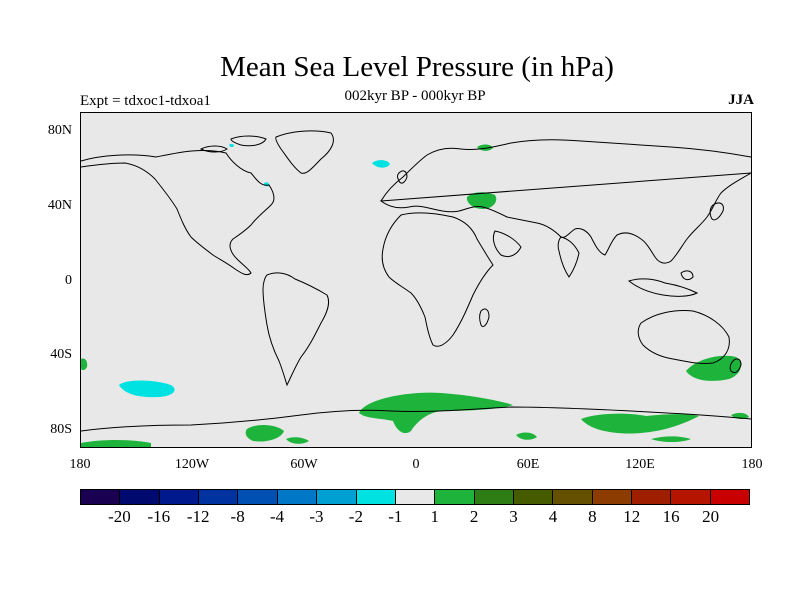 The image size is (800, 600). I want to click on negative-anomaly-regions, so click(254, 270).